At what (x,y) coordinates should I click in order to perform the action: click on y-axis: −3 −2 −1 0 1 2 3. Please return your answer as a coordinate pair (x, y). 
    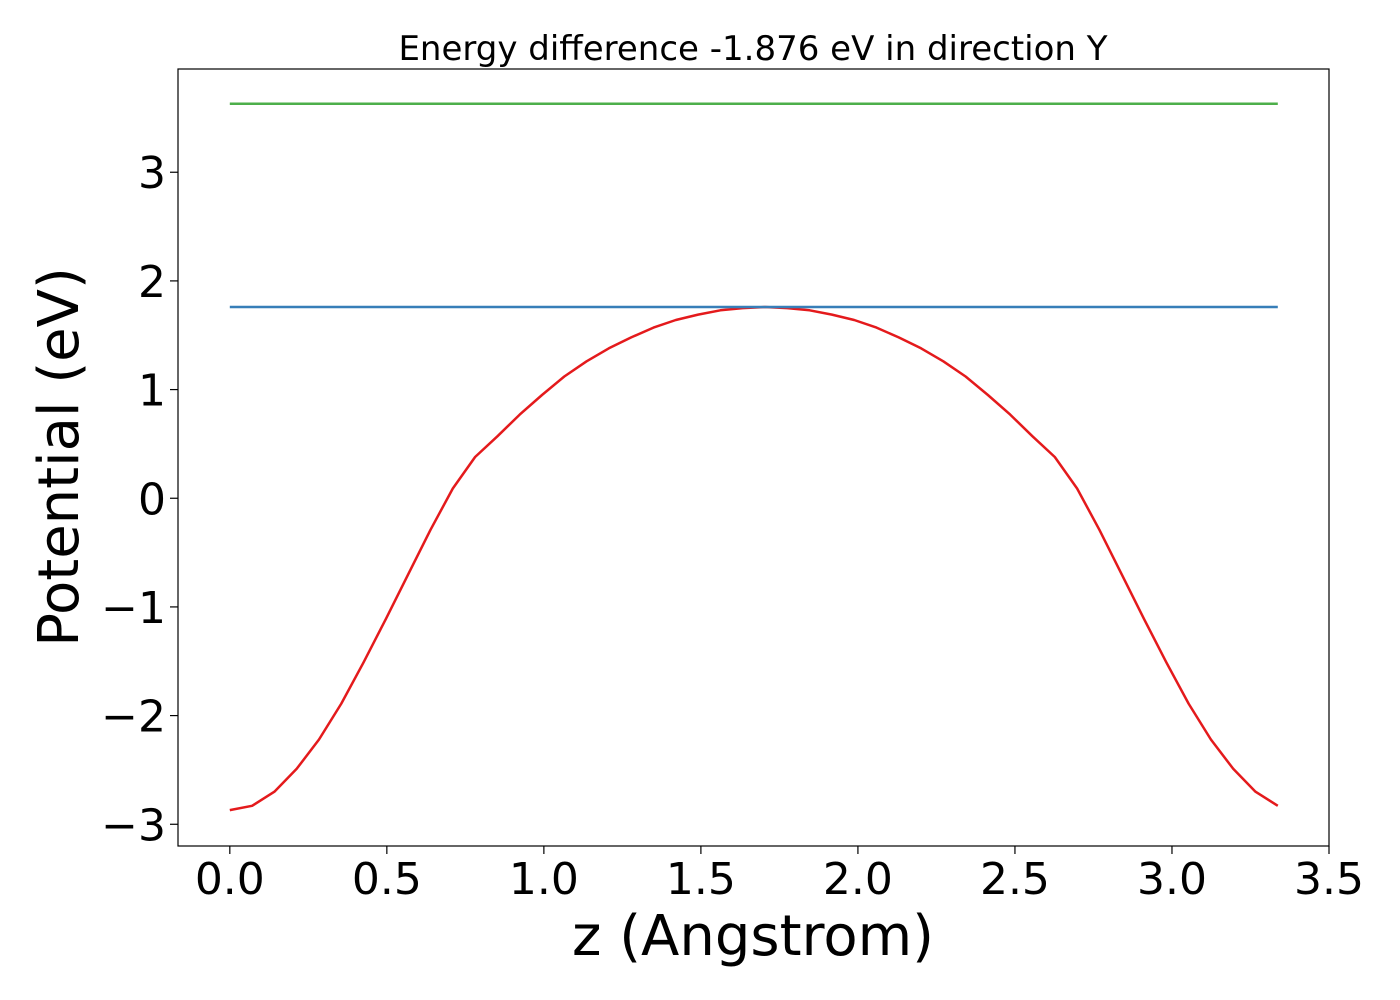
    Looking at the image, I should click on (139, 499).